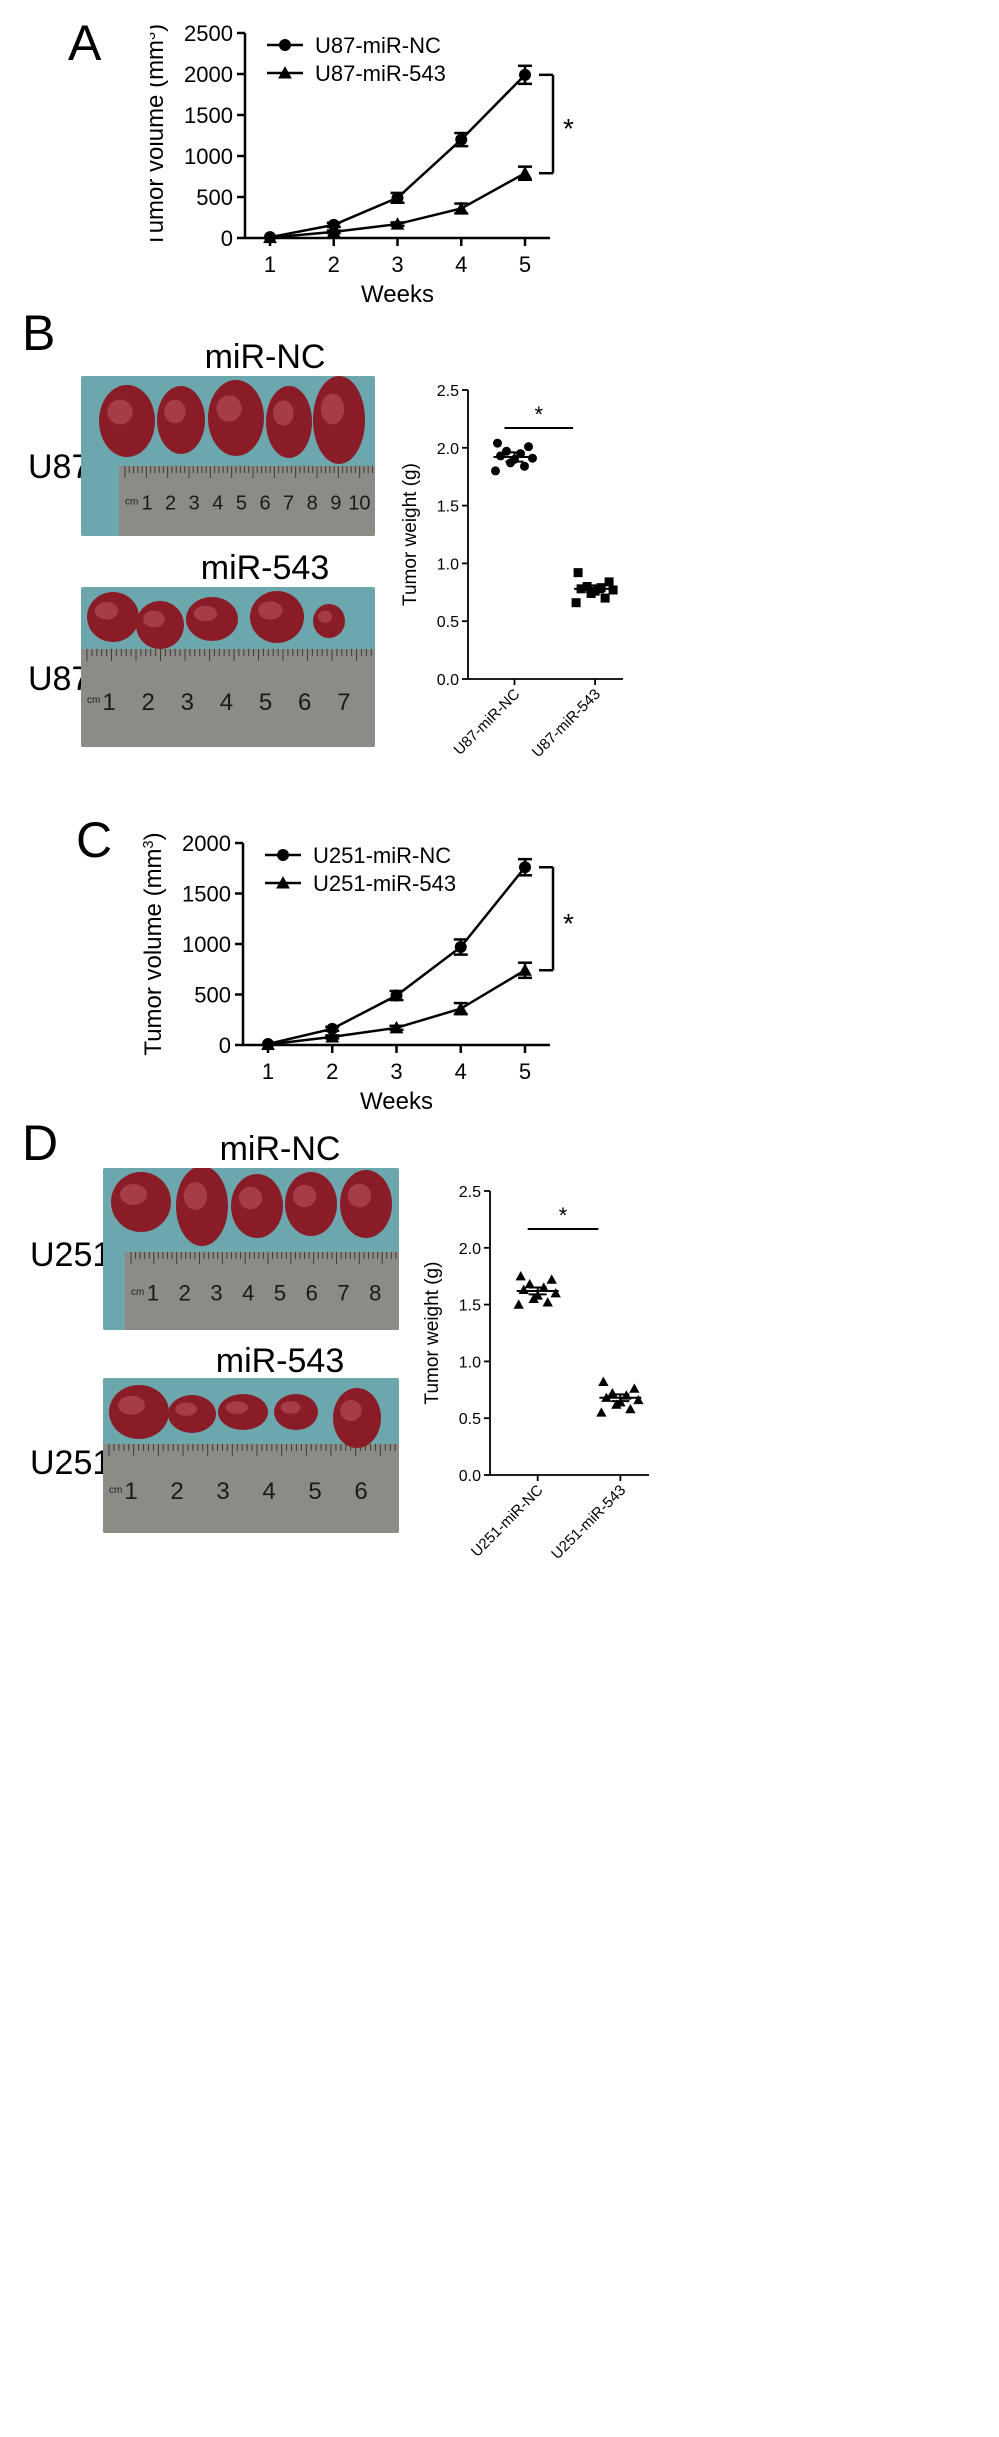 The height and width of the screenshot is (2437, 999). Describe the element at coordinates (343, 702) in the screenshot. I see `ruler-number: 7` at that location.